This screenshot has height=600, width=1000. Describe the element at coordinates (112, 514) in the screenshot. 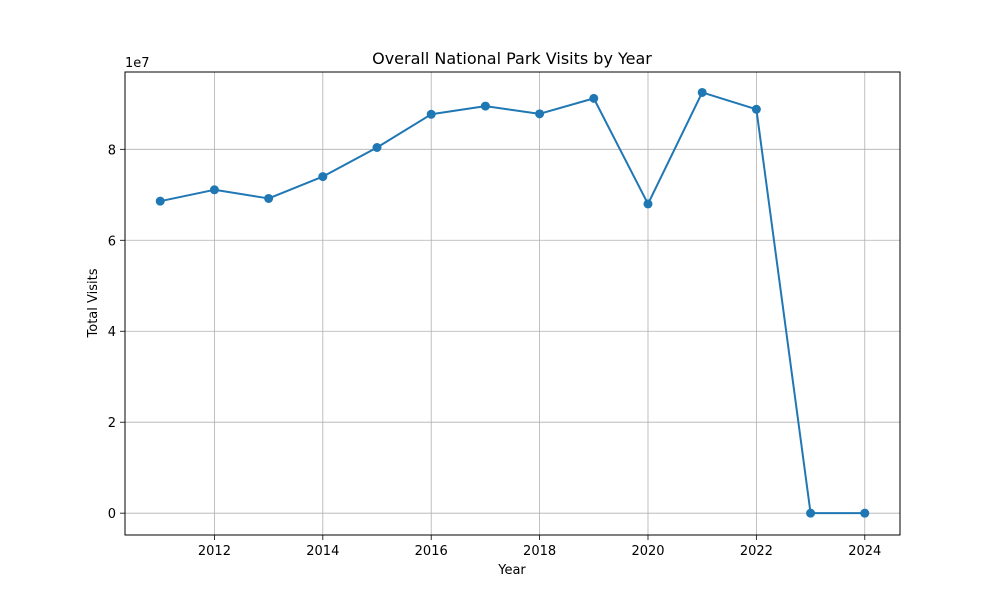

I see `y-tick-label: 0` at that location.